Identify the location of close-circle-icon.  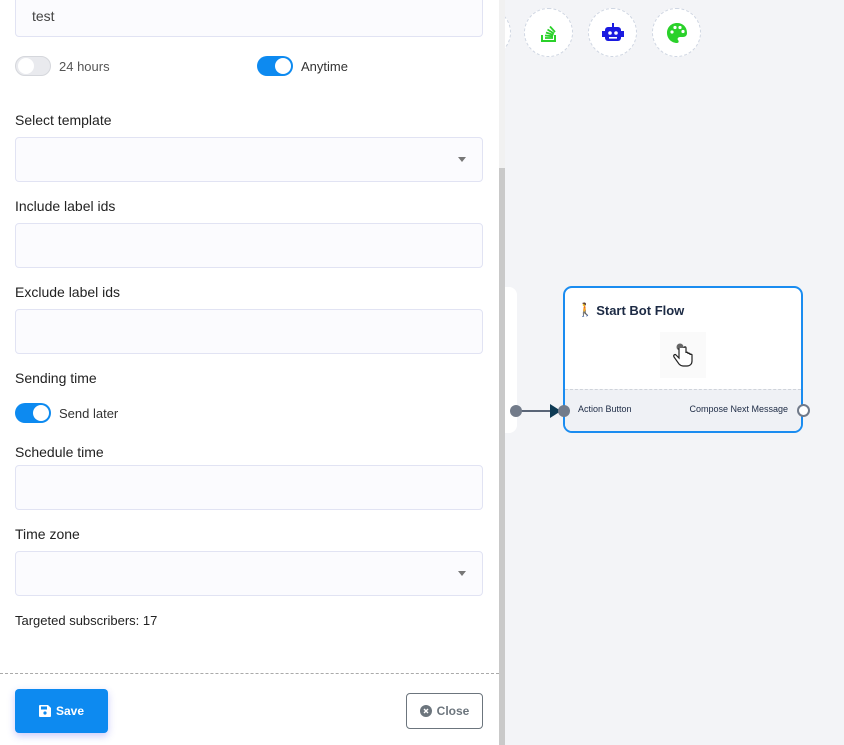
(425, 711).